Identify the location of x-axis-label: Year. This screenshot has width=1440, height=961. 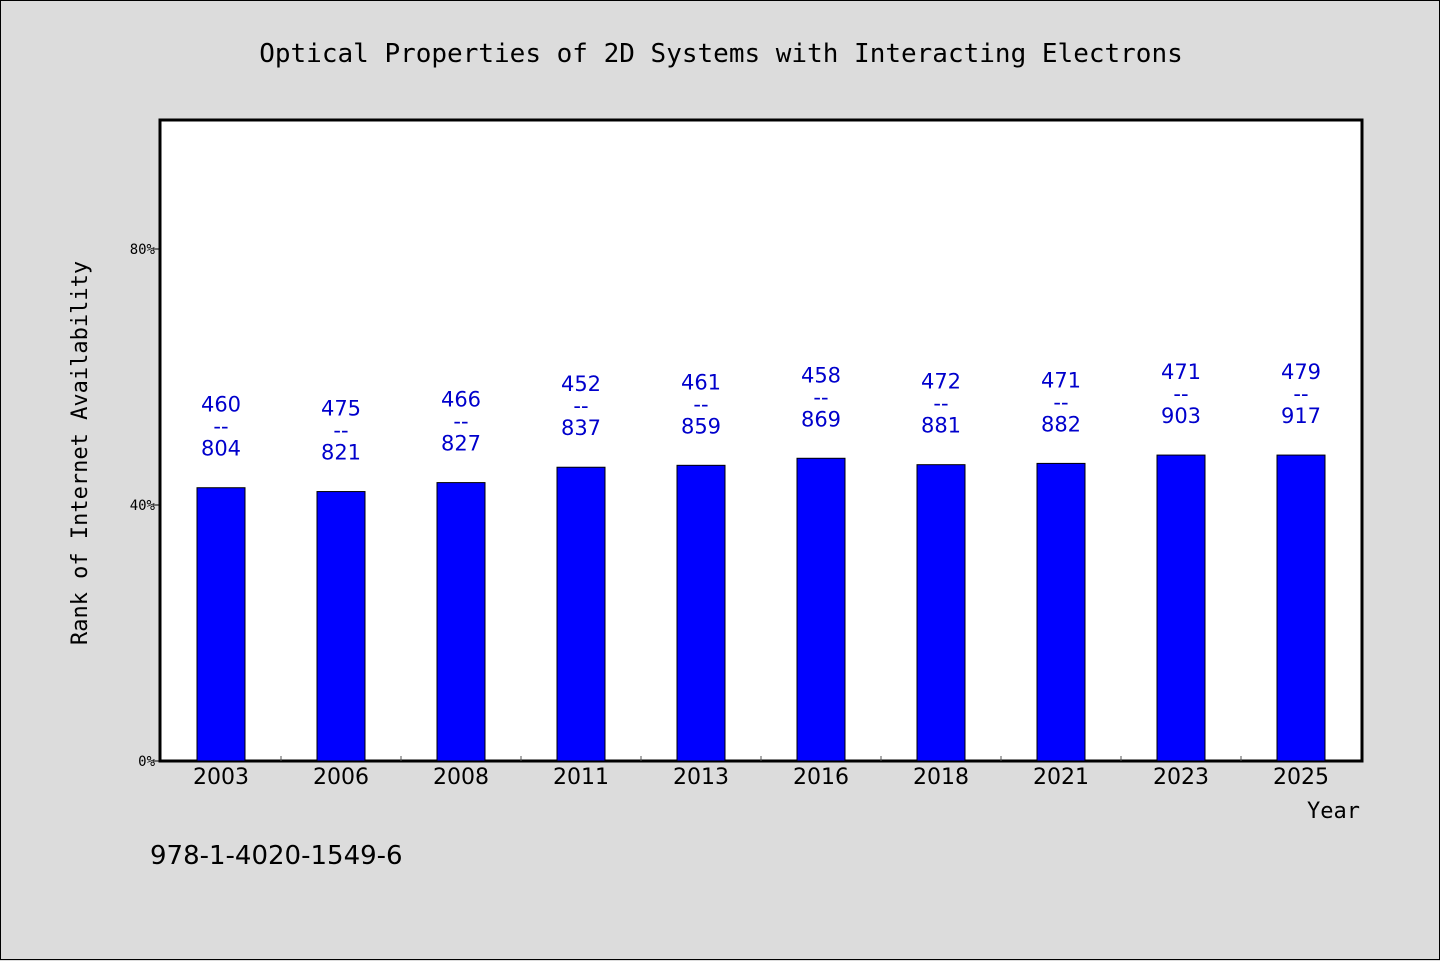
(1333, 811).